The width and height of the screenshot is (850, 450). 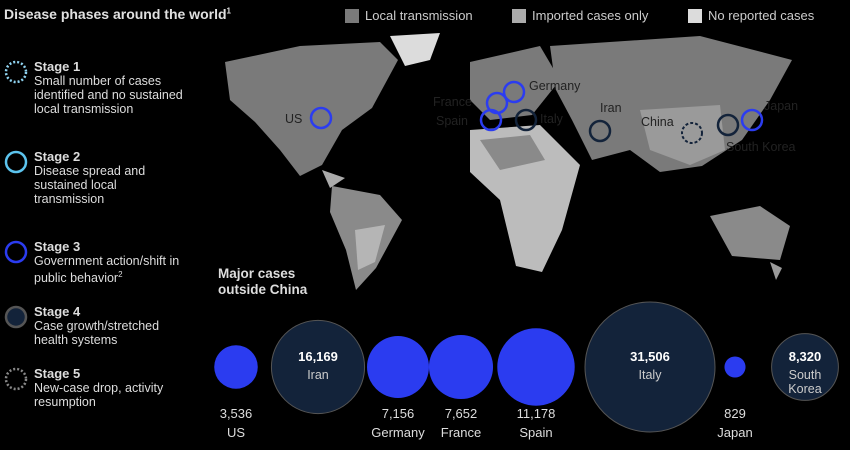 What do you see at coordinates (452, 121) in the screenshot?
I see `map-label: Spain` at bounding box center [452, 121].